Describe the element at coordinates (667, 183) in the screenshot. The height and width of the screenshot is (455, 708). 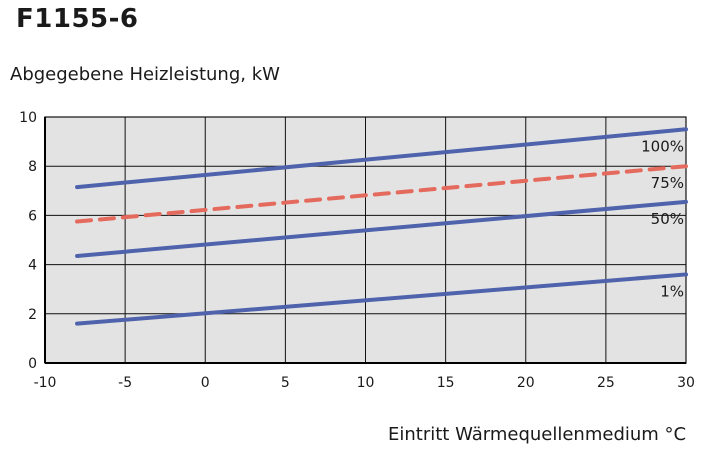
I see `series-label-75pct: 75%` at that location.